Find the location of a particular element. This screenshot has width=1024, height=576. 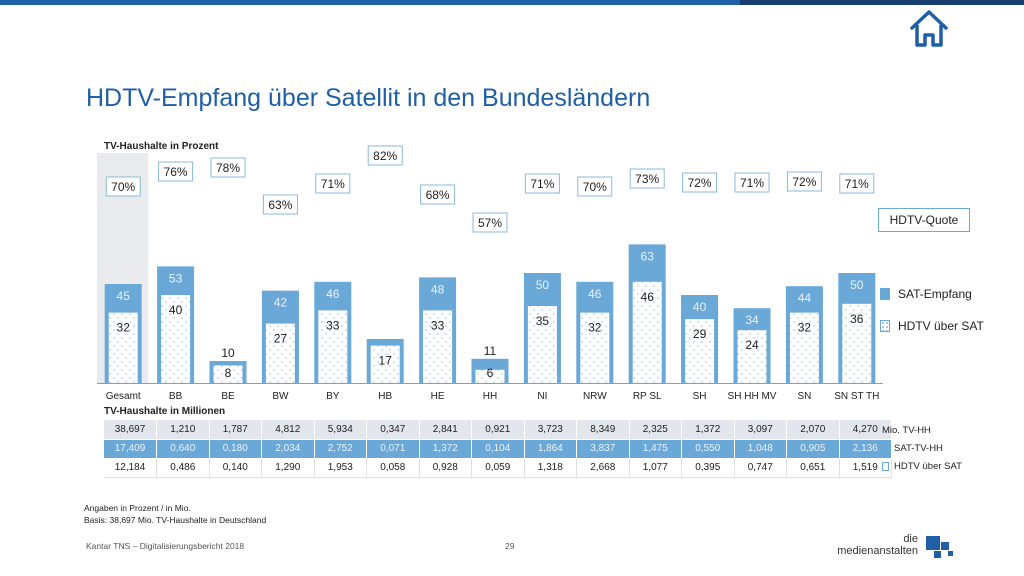

table-cell: 1,048 is located at coordinates (760, 449).